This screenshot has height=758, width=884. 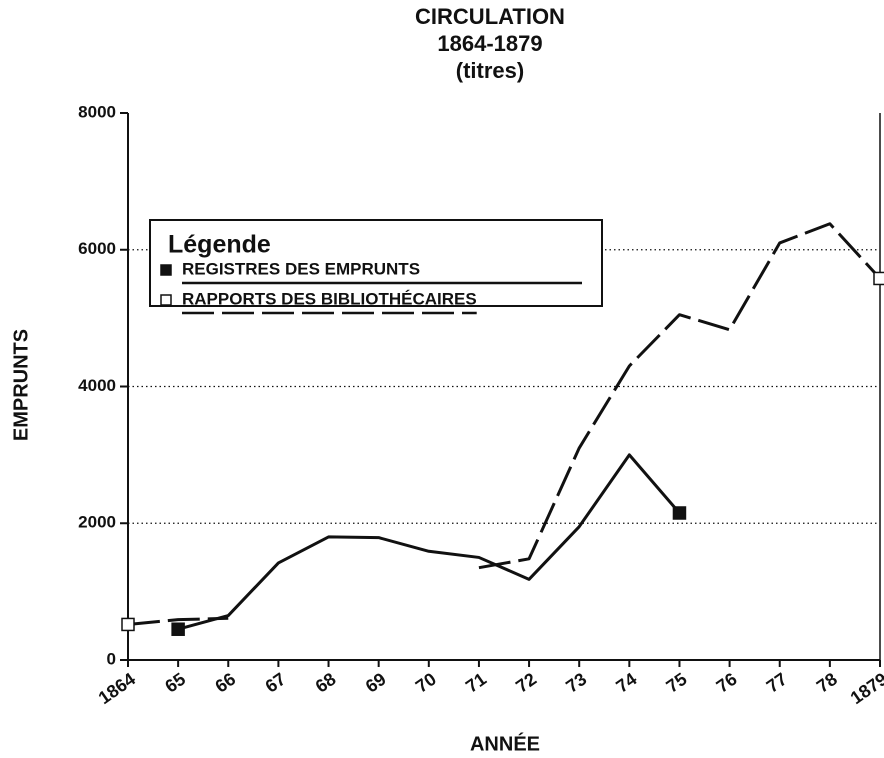 I want to click on y-tick-label: 6000, so click(x=97, y=248).